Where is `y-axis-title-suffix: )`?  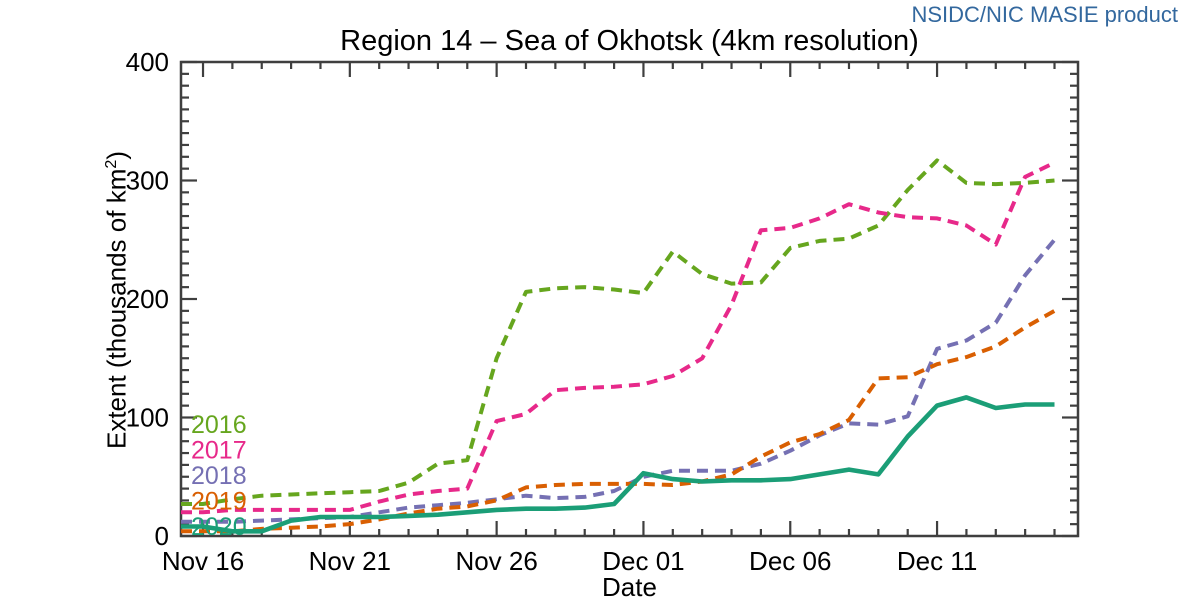 y-axis-title-suffix: ) is located at coordinates (116, 155).